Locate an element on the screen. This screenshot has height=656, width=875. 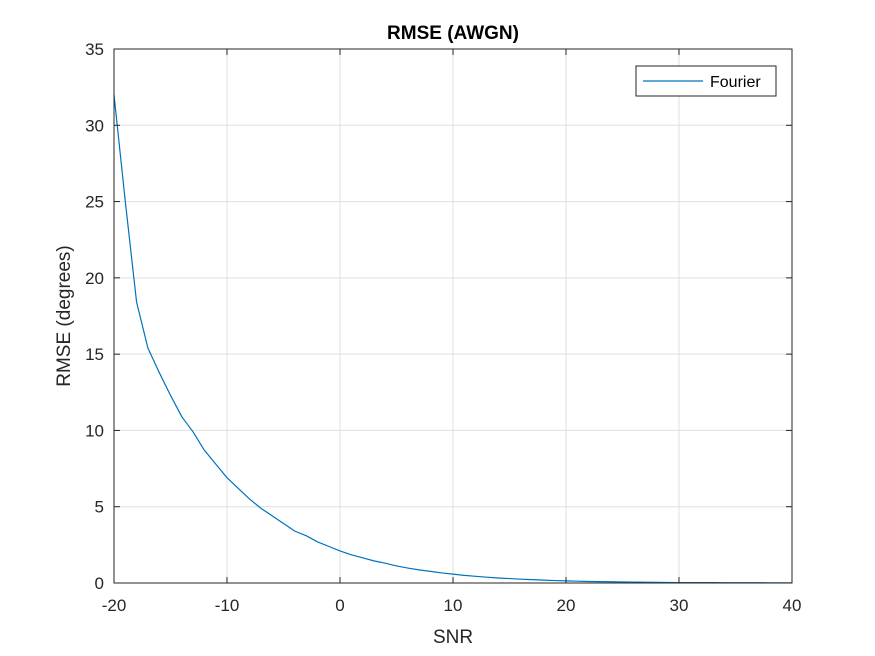
legend-label-fourier: Fourier is located at coordinates (735, 82).